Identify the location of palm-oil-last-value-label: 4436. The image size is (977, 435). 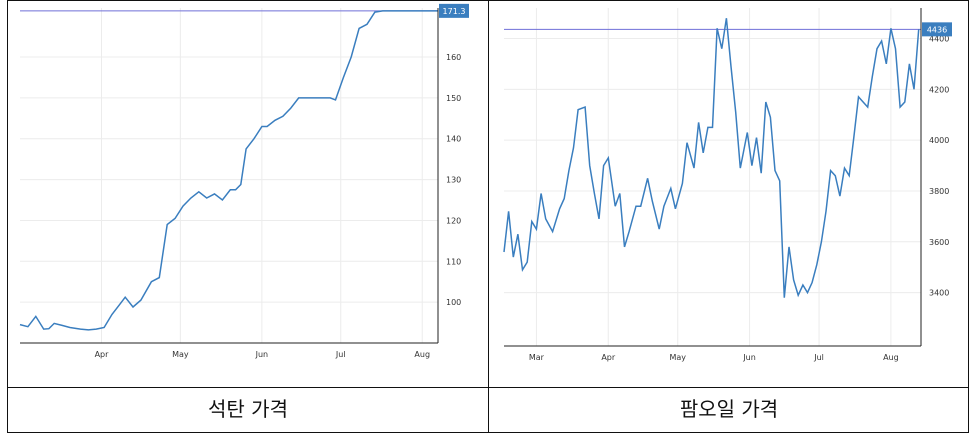
(937, 29).